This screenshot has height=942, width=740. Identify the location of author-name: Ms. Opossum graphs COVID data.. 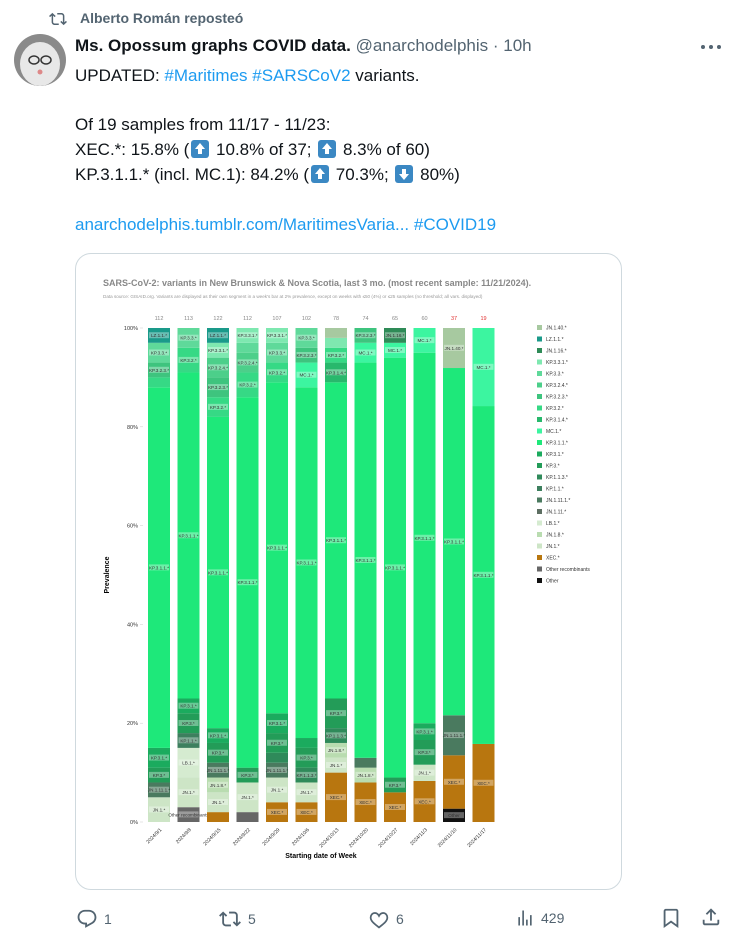
(213, 45).